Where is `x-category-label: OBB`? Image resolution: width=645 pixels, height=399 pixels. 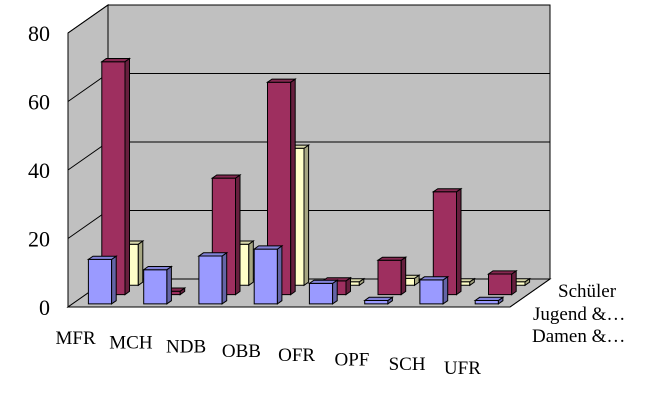 x-category-label: OBB is located at coordinates (241, 351).